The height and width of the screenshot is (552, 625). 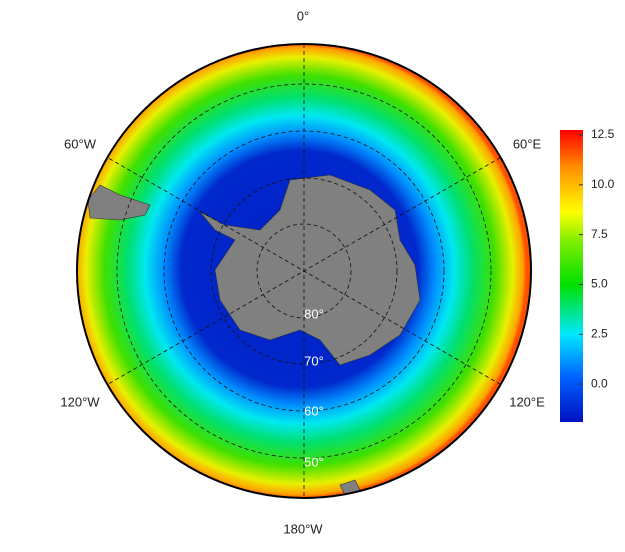 I want to click on south-america, so click(x=119, y=202).